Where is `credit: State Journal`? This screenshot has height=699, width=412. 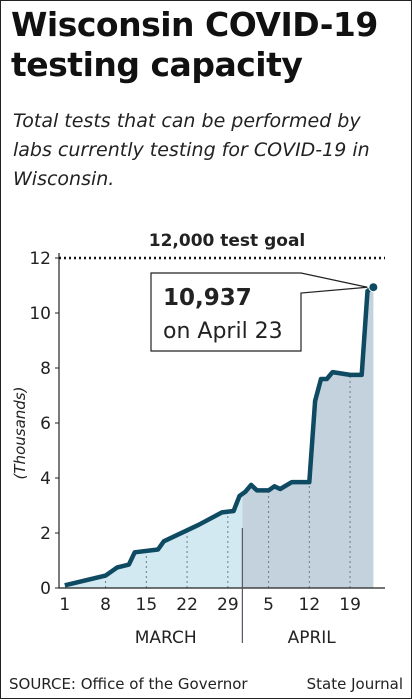
credit: State Journal is located at coordinates (355, 684).